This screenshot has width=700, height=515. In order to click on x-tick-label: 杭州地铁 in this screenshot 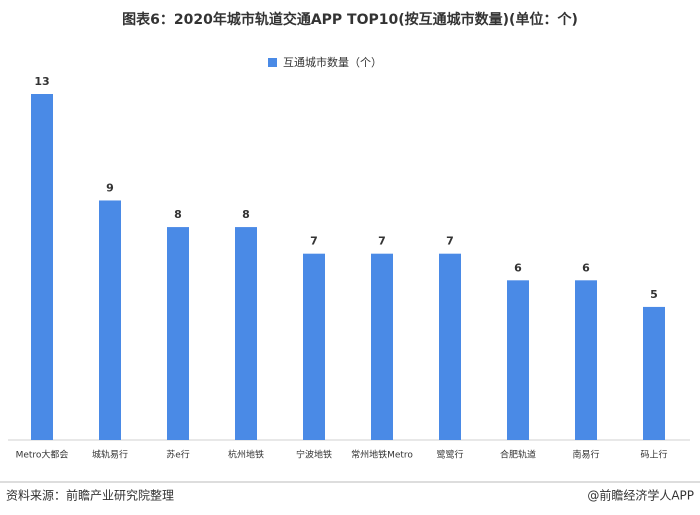, I will do `click(246, 455)`.